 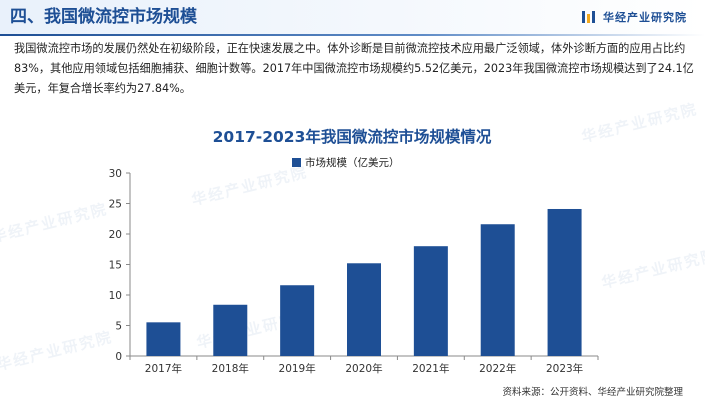 I want to click on y-tick-label: 20, so click(x=115, y=235).